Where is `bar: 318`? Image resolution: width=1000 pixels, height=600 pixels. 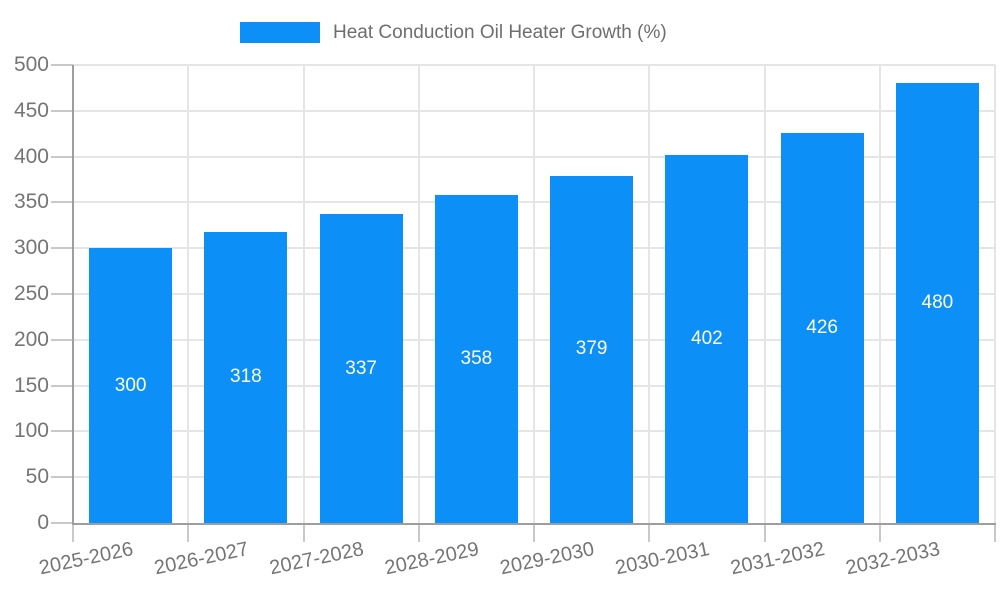 bar: 318 is located at coordinates (246, 377).